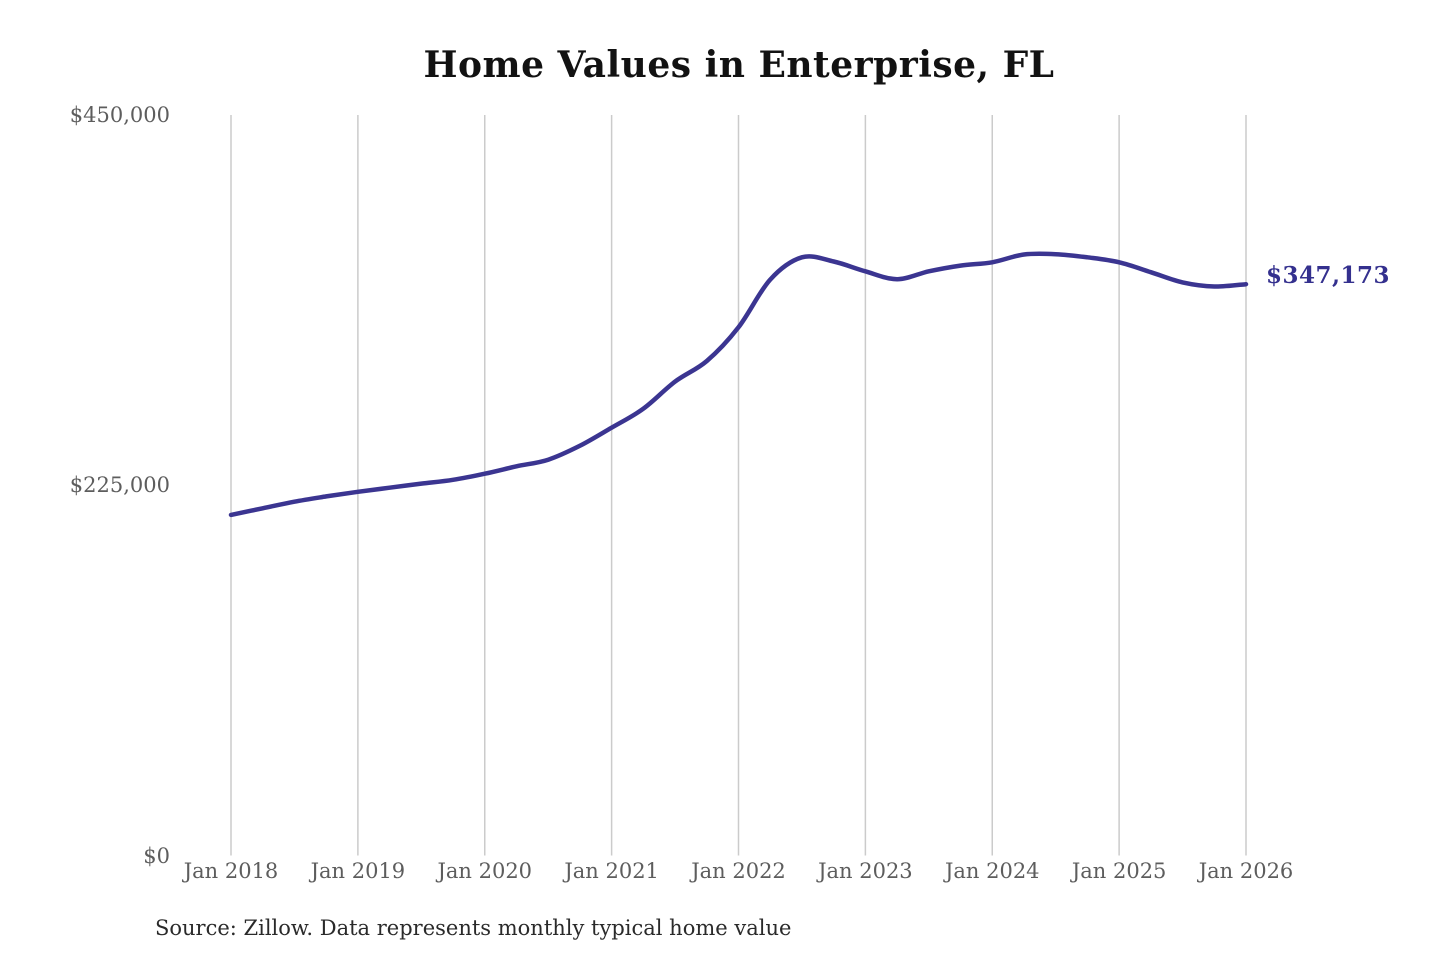 This screenshot has height=960, width=1440. Describe the element at coordinates (1328, 275) in the screenshot. I see `end-value-label: $347,173` at that location.